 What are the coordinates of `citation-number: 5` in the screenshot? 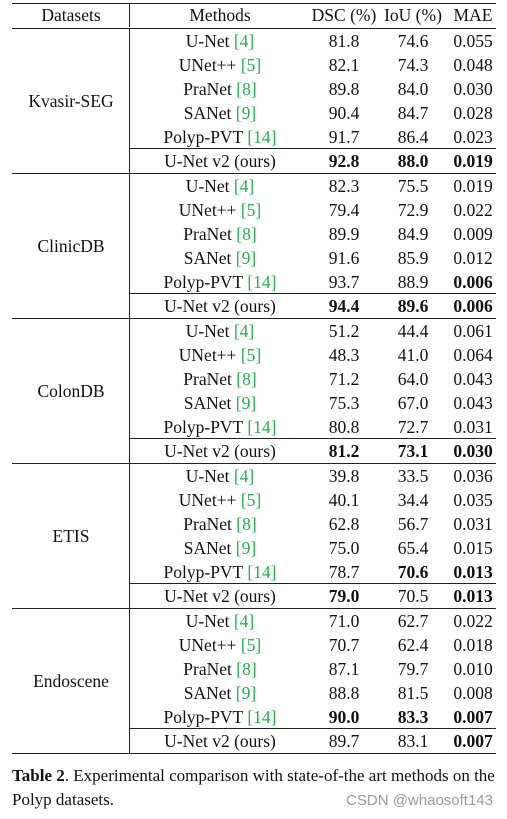 It's located at (251, 65).